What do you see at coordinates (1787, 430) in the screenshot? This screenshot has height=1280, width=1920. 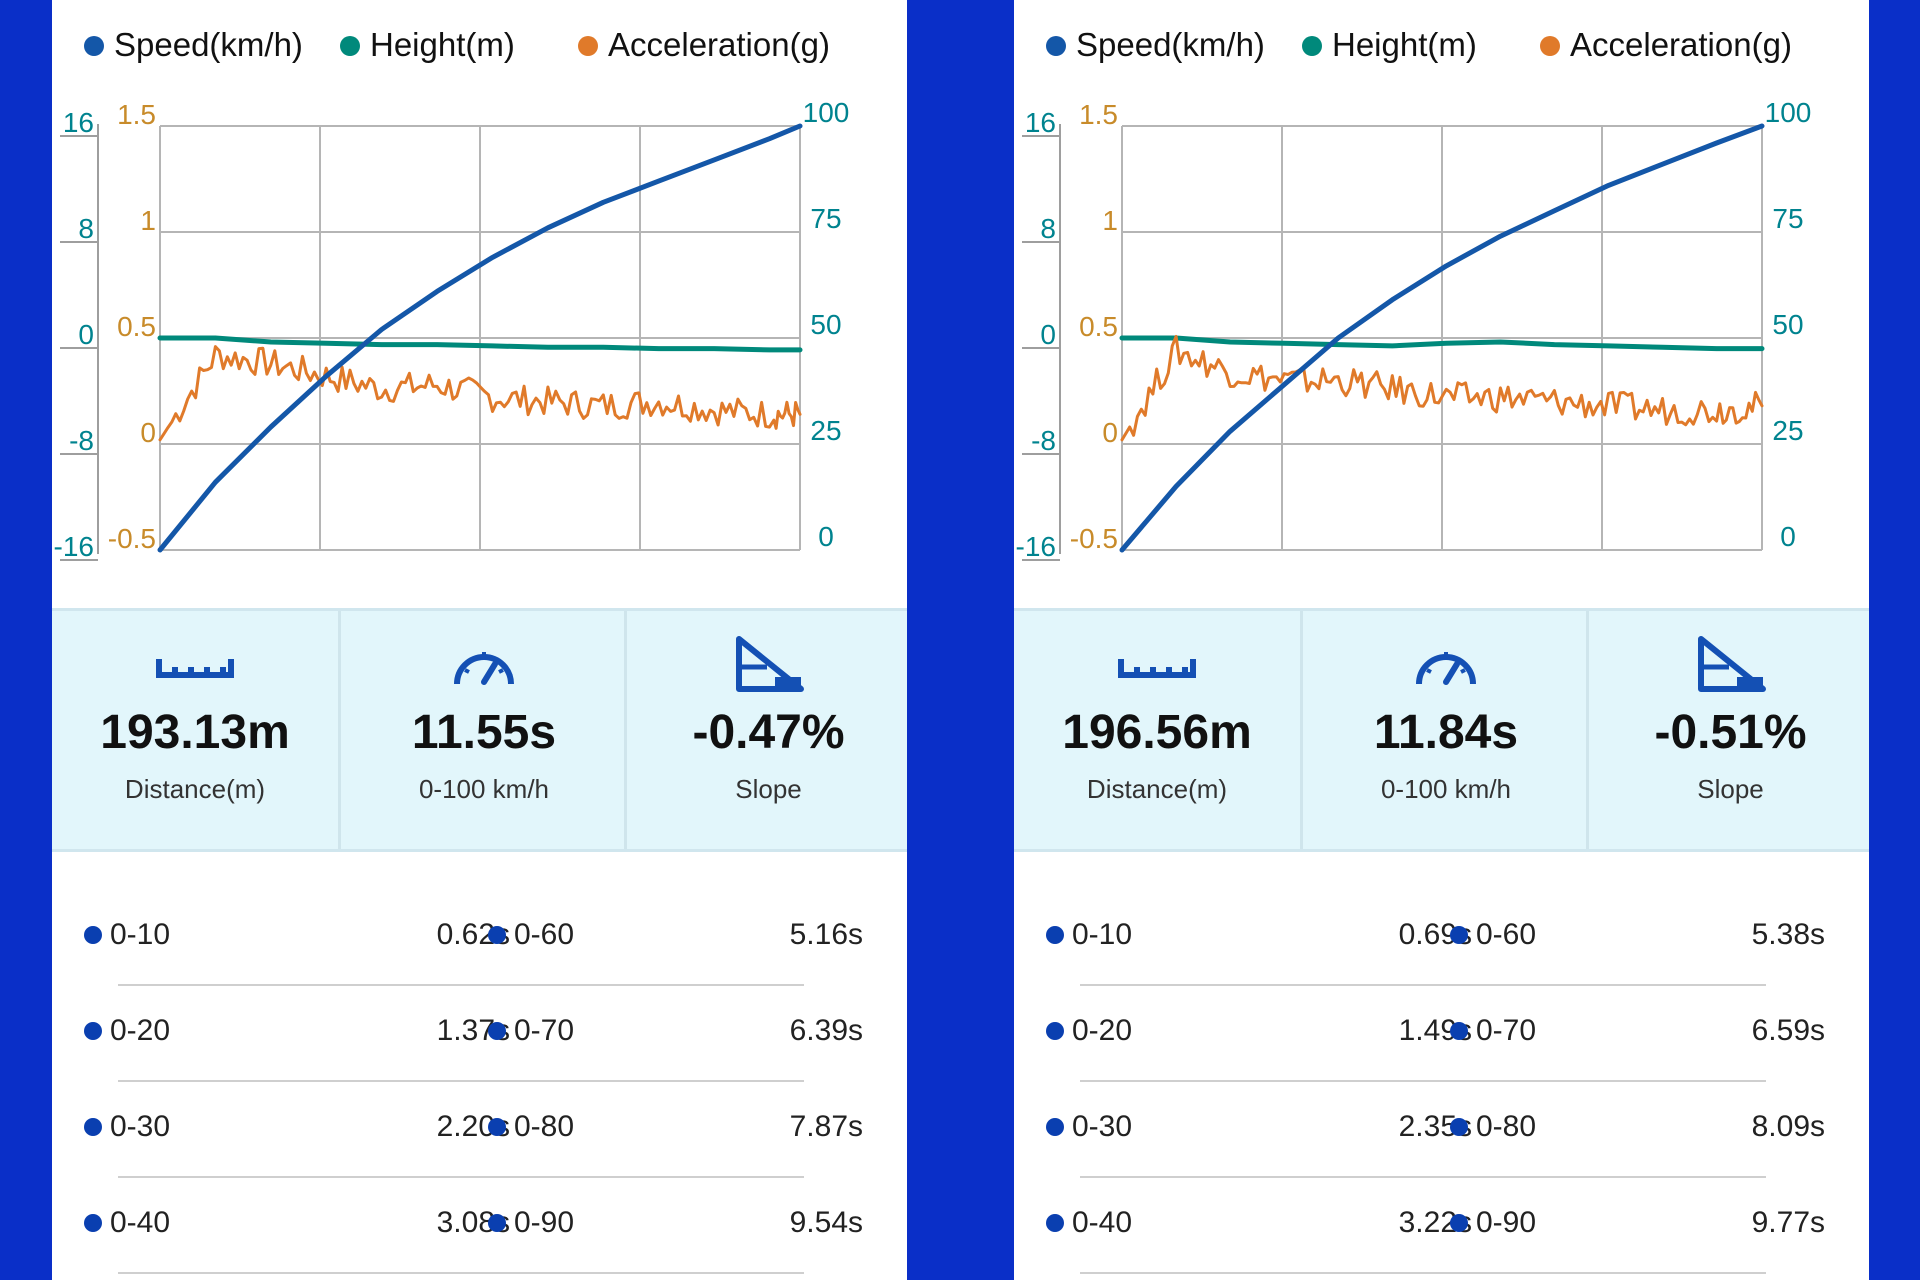 I see `speed-axis-tick: 25` at bounding box center [1787, 430].